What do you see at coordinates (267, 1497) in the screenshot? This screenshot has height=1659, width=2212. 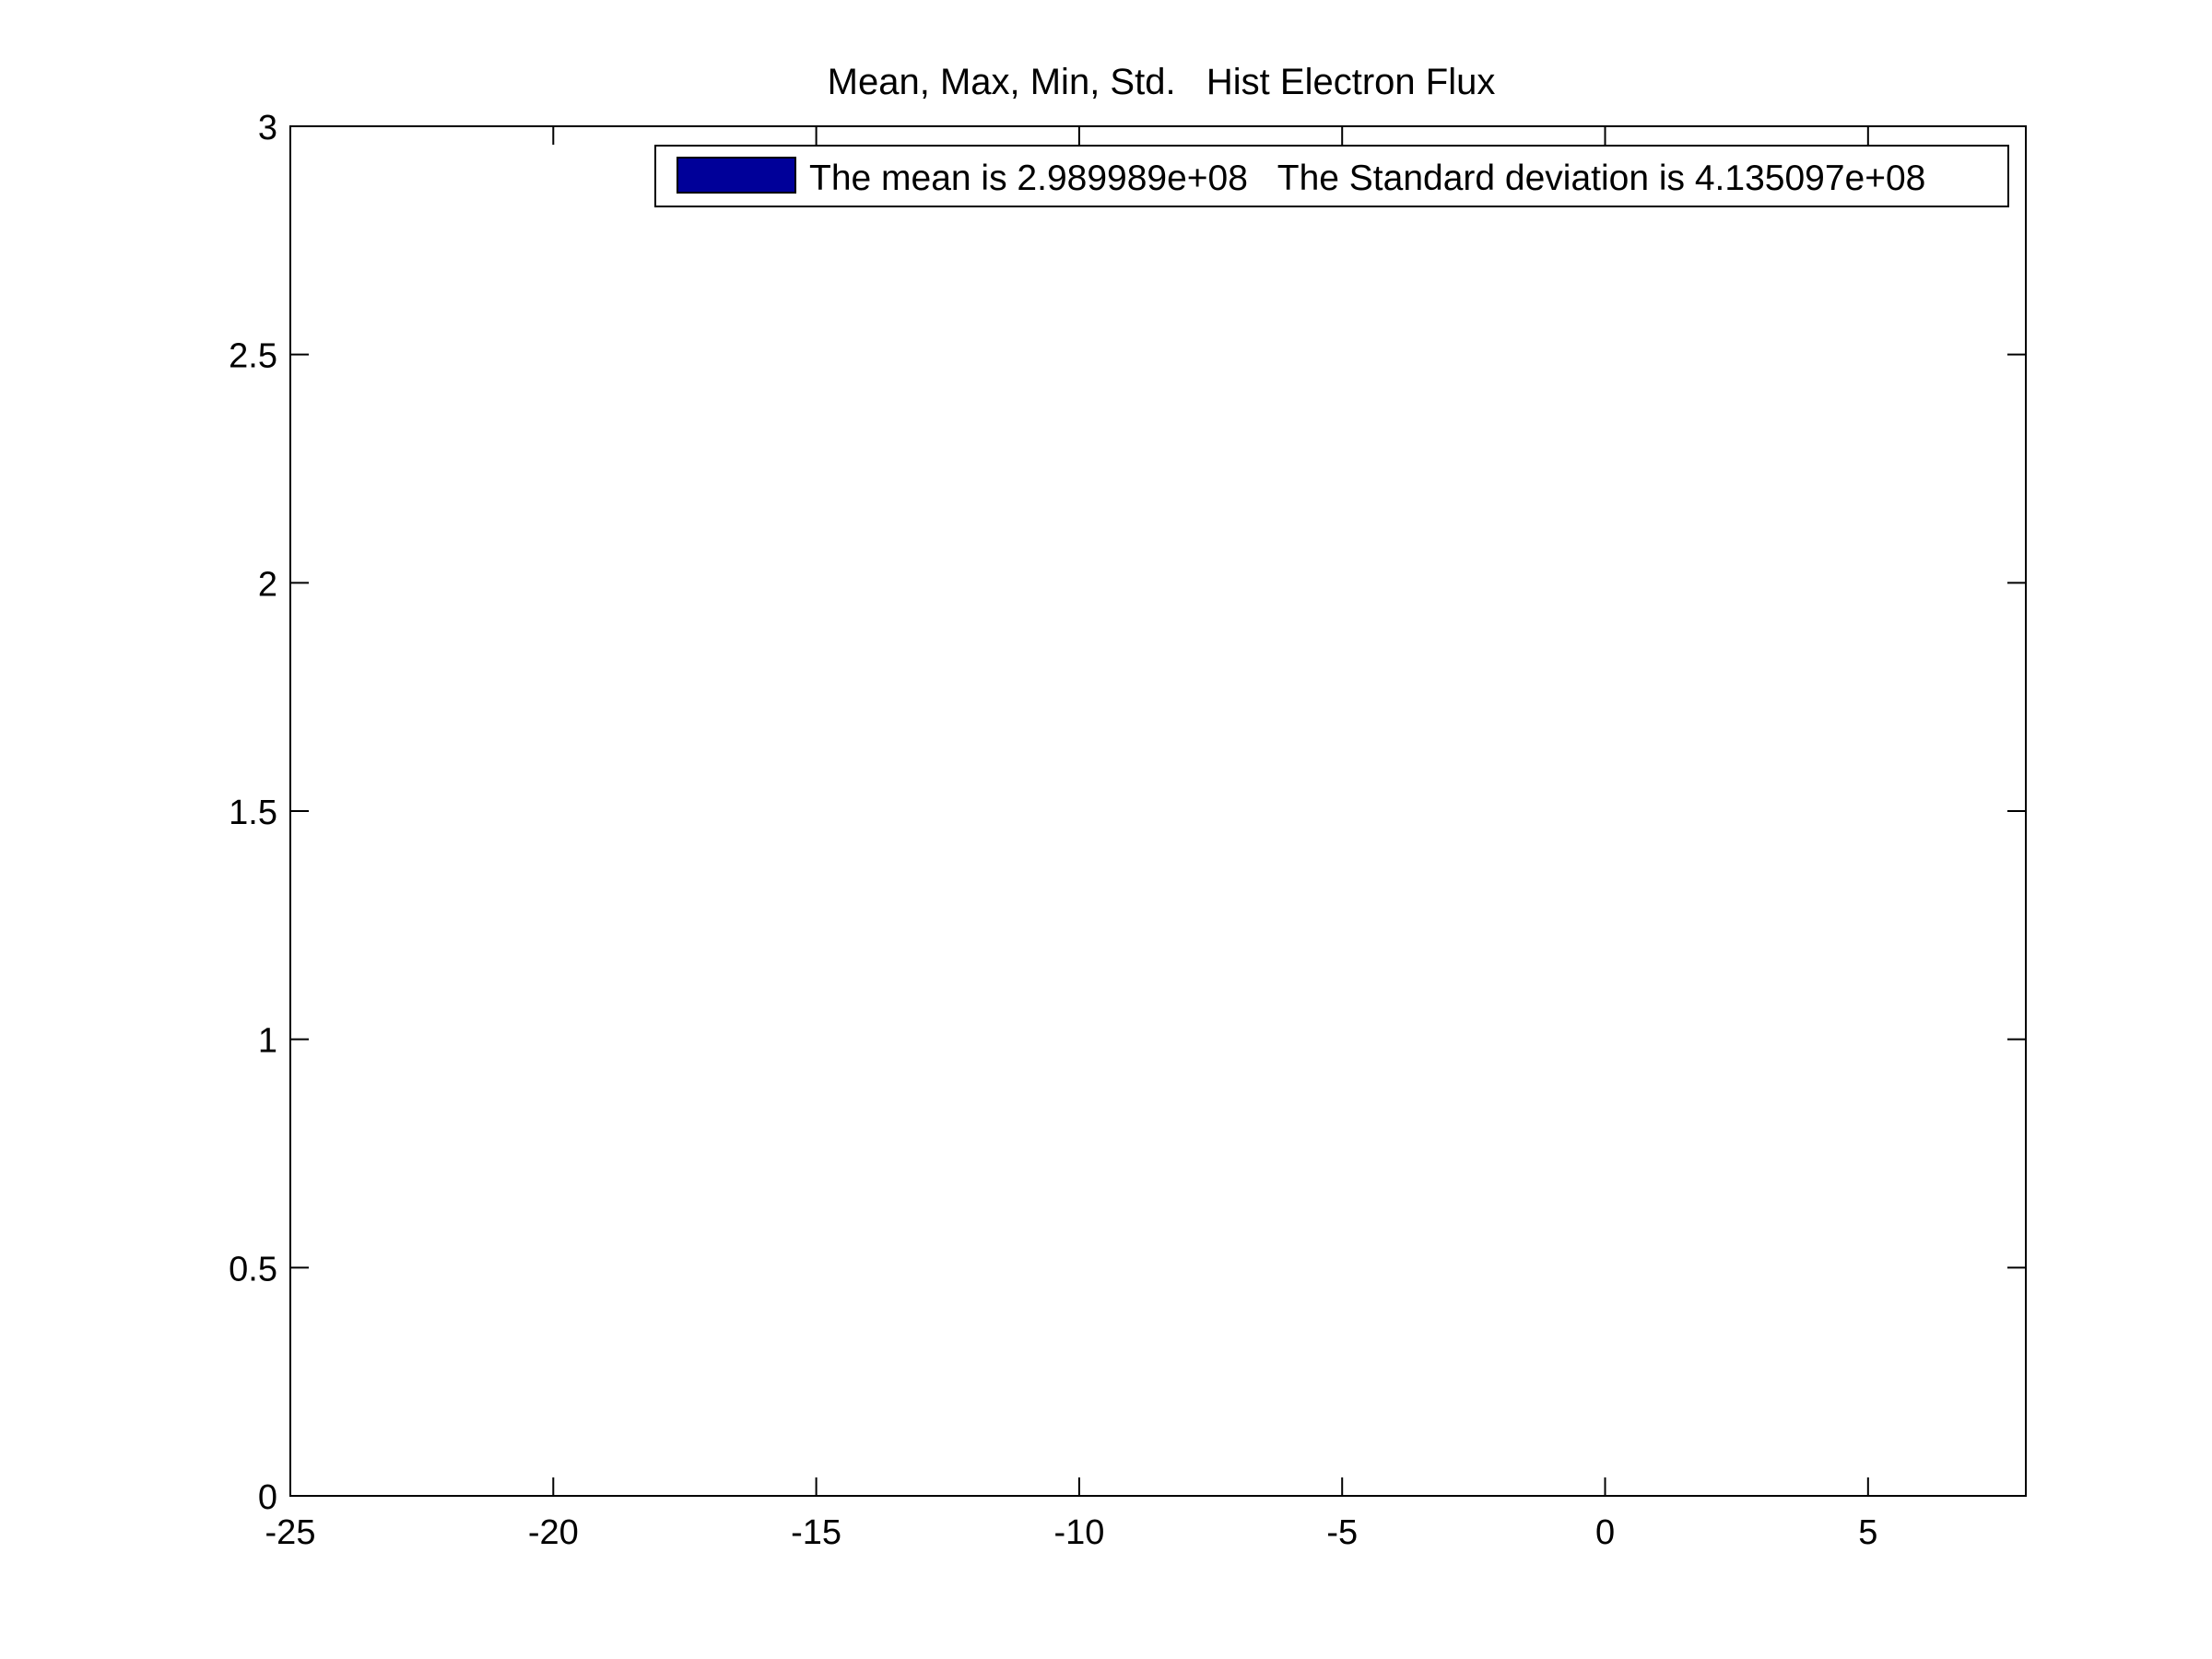 I see `y-tick-label: 0` at bounding box center [267, 1497].